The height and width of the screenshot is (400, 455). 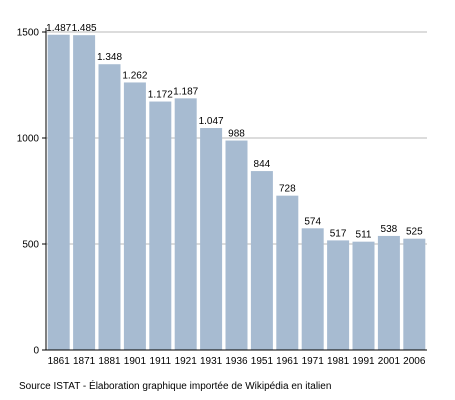 I want to click on data-label: 538, so click(x=389, y=229).